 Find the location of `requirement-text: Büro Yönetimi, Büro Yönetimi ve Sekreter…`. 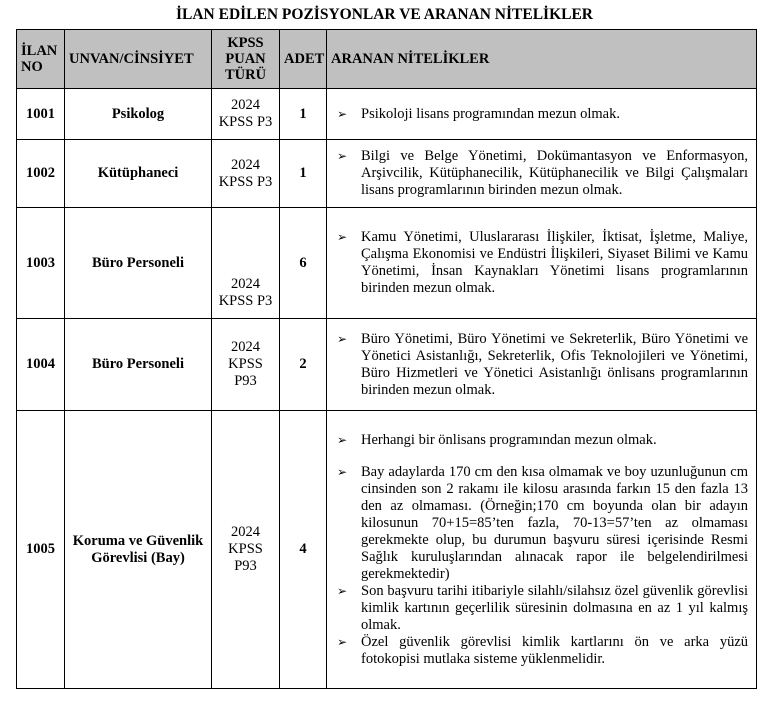

requirement-text: Büro Yönetimi, Büro Yönetimi ve Sekreter… is located at coordinates (554, 364).